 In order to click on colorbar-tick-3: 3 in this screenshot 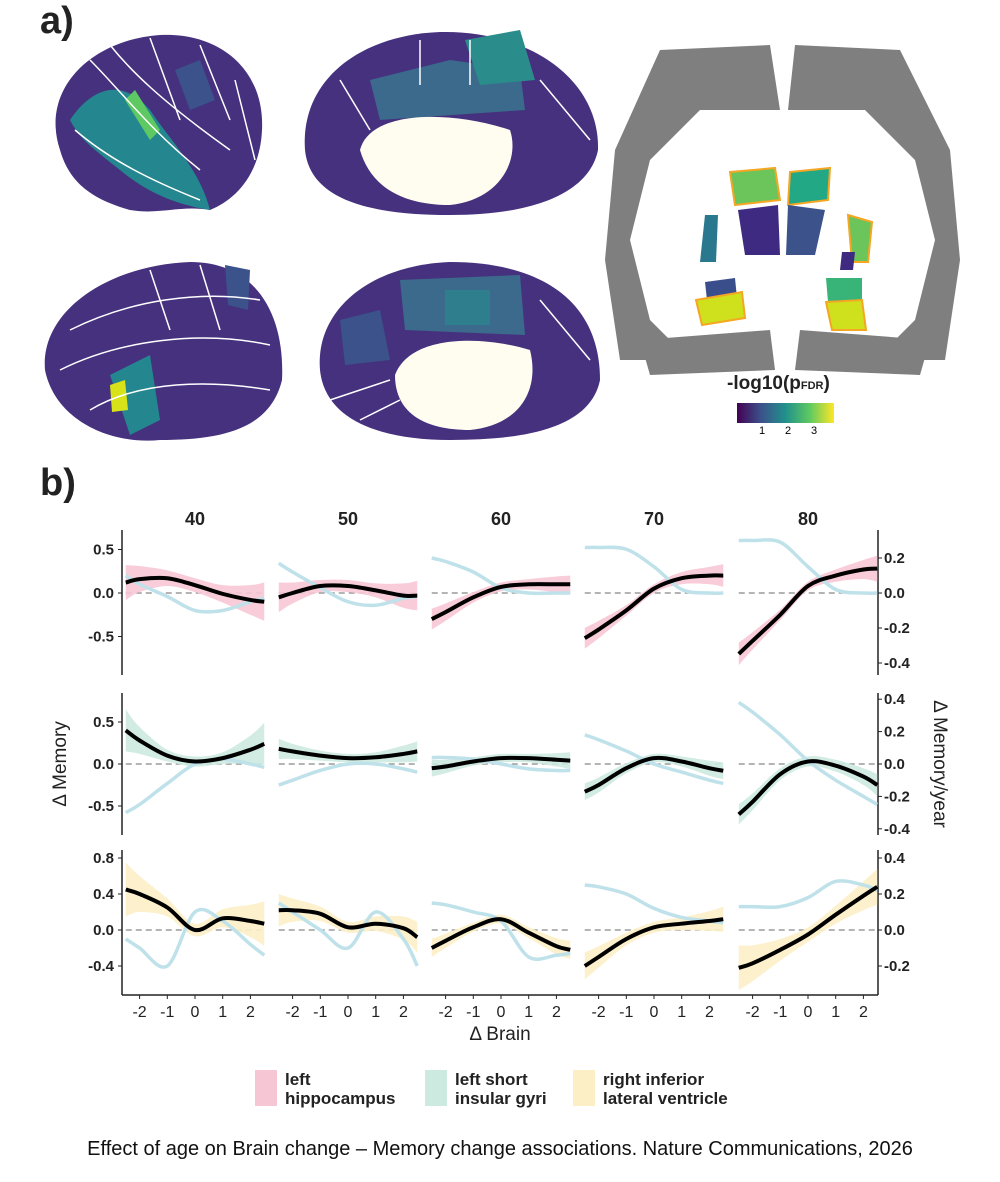, I will do `click(814, 431)`.